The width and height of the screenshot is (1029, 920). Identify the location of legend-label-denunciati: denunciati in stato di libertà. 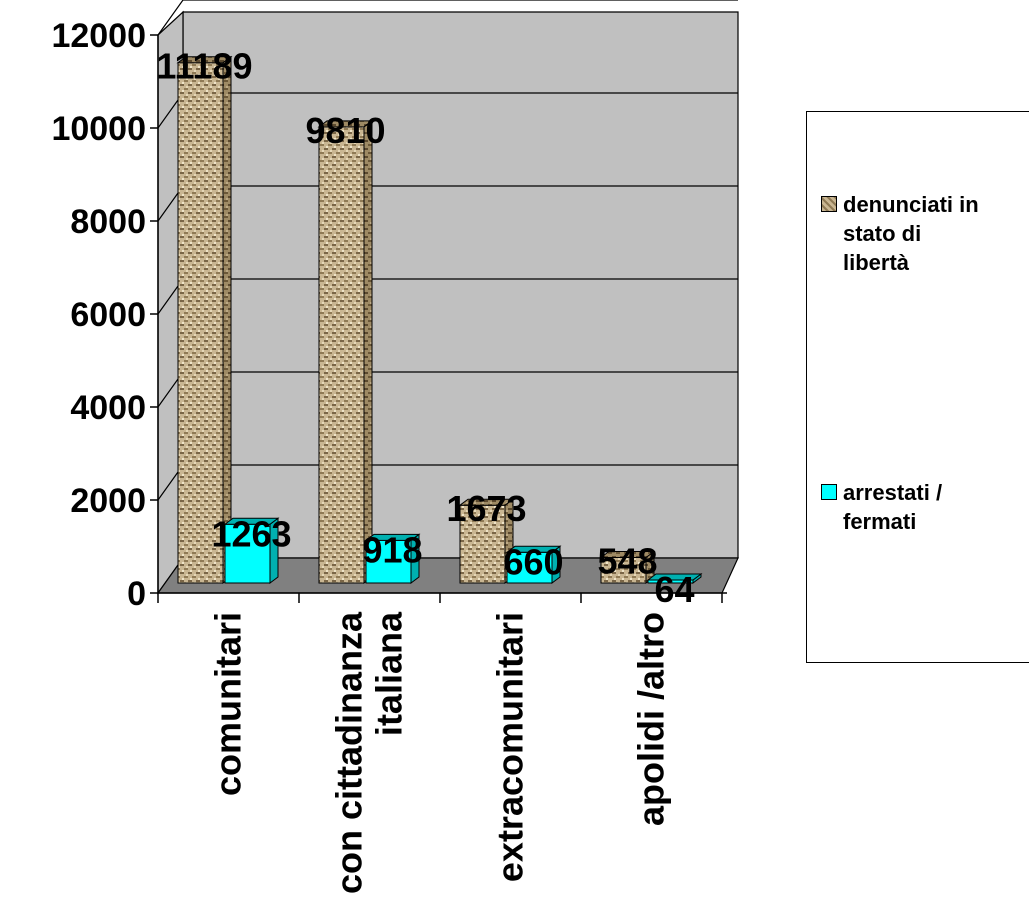
(936, 233).